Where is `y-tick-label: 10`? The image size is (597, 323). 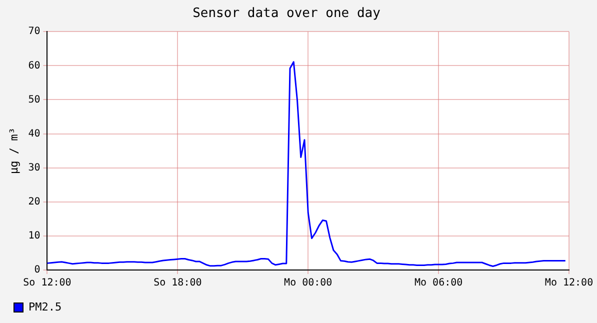 y-tick-label: 10 is located at coordinates (34, 236).